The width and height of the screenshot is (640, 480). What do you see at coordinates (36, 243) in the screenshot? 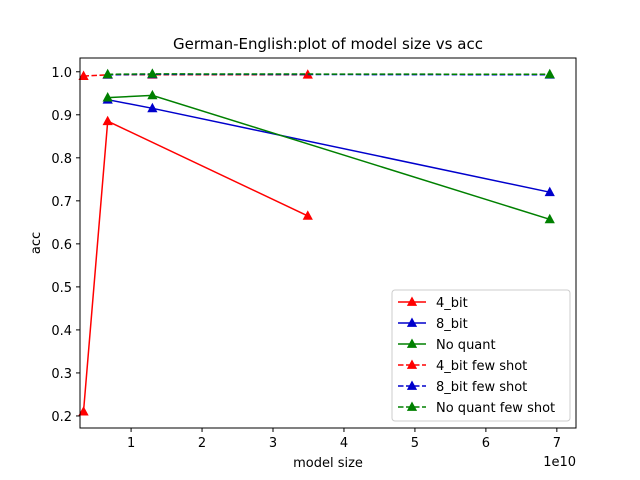
I see `y-axis-label: acc` at bounding box center [36, 243].